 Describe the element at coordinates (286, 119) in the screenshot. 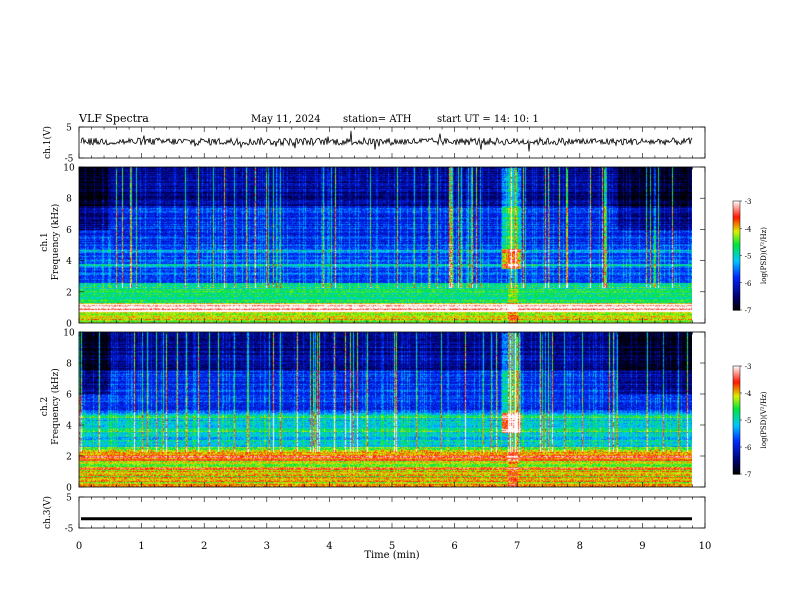

I see `date-label: May 11, 2024` at that location.